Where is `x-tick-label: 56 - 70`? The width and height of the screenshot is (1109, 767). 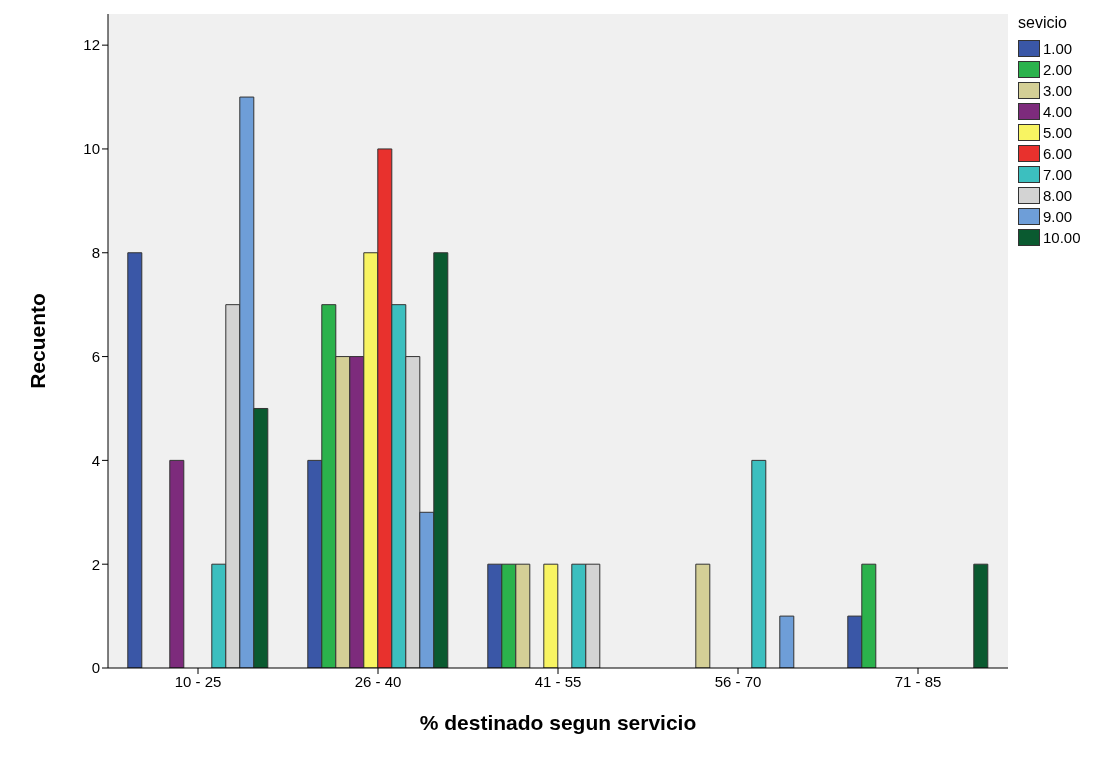 x-tick-label: 56 - 70 is located at coordinates (738, 681).